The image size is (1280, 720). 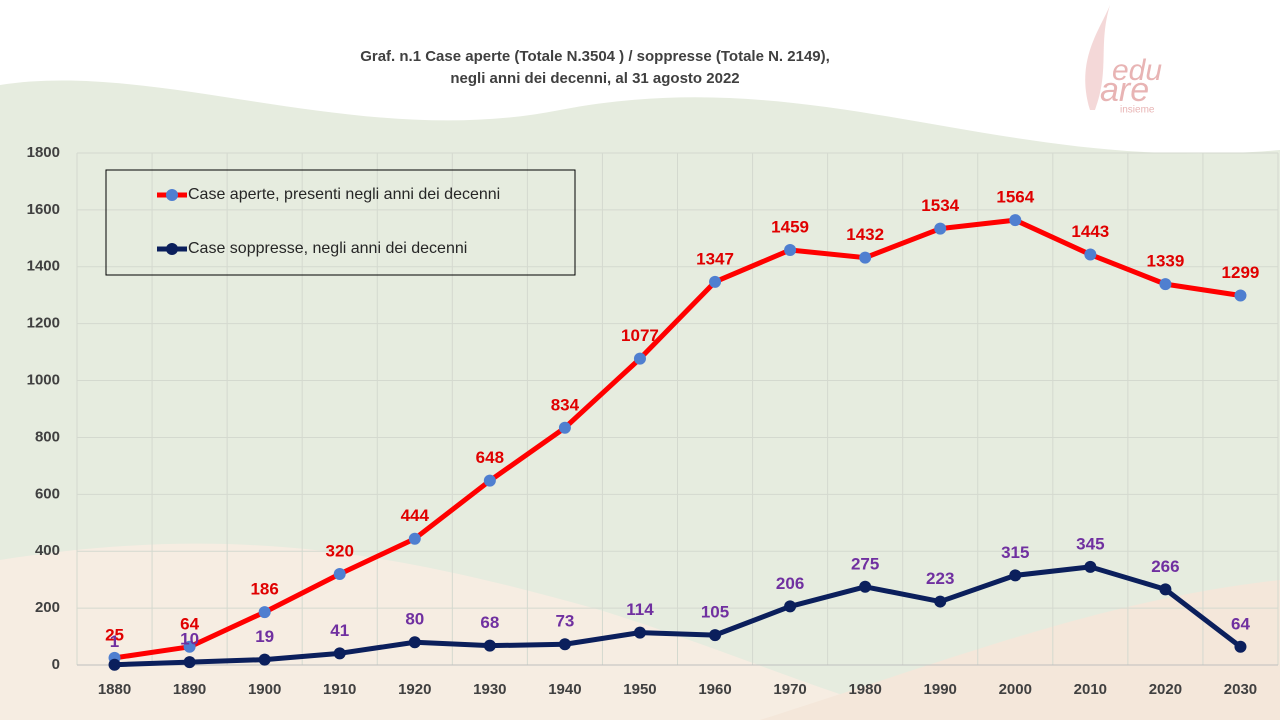 What do you see at coordinates (189, 689) in the screenshot?
I see `x-tick-label: 1890` at bounding box center [189, 689].